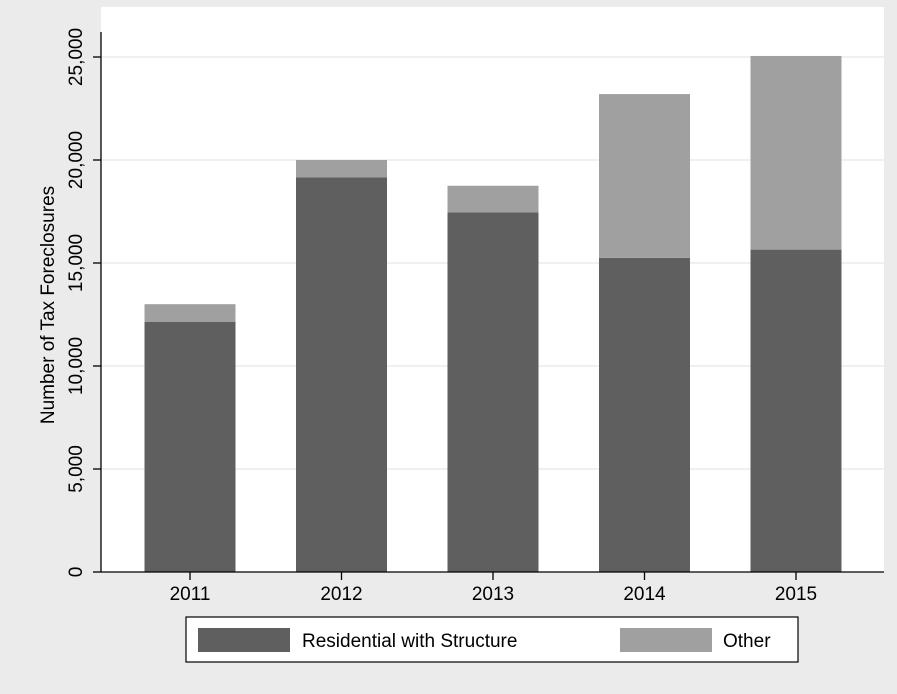 The height and width of the screenshot is (694, 897). I want to click on legend-label-other: Other, so click(747, 641).